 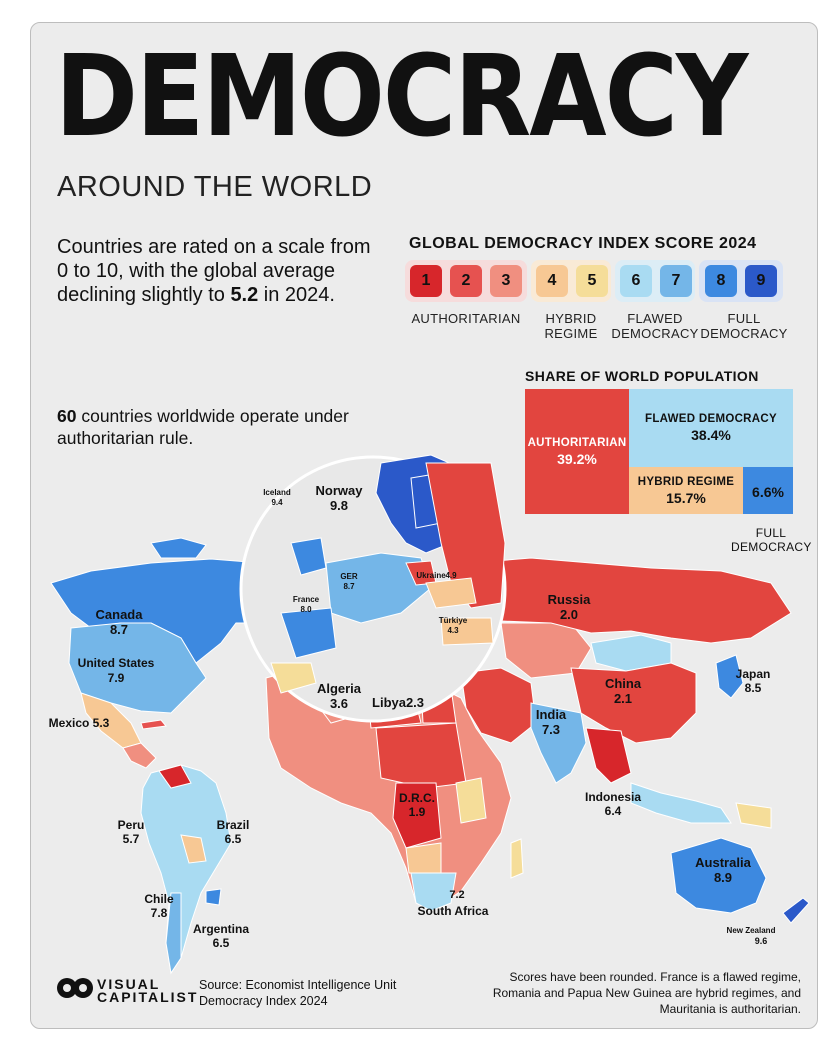 I want to click on uruguay-shape, so click(x=213, y=897).